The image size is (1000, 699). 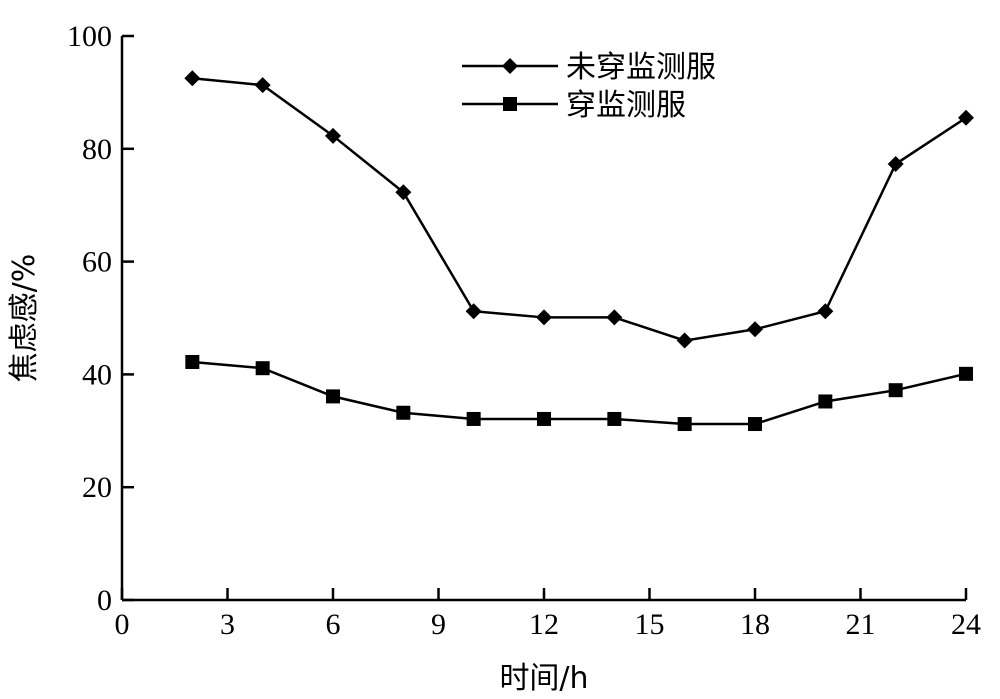 What do you see at coordinates (966, 624) in the screenshot?
I see `x-tick-label-8: 24` at bounding box center [966, 624].